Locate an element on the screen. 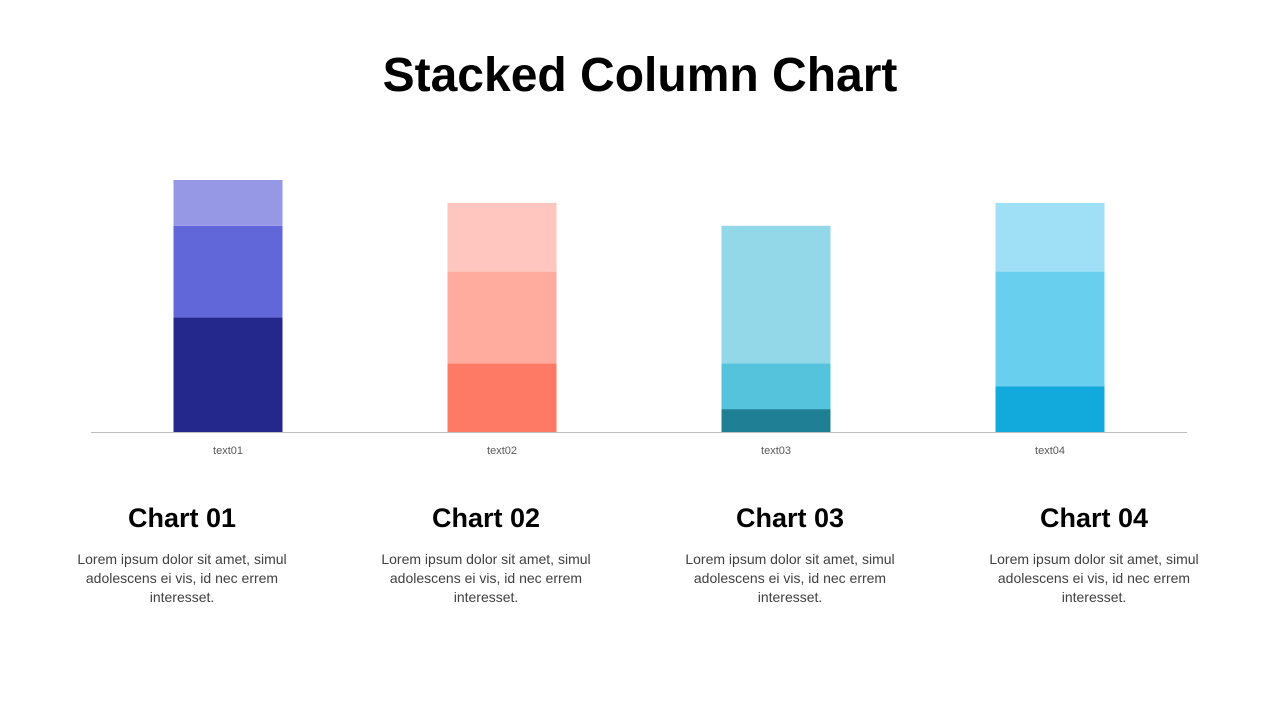 The image size is (1280, 720). page-title: Stacked Column Chart is located at coordinates (640, 75).